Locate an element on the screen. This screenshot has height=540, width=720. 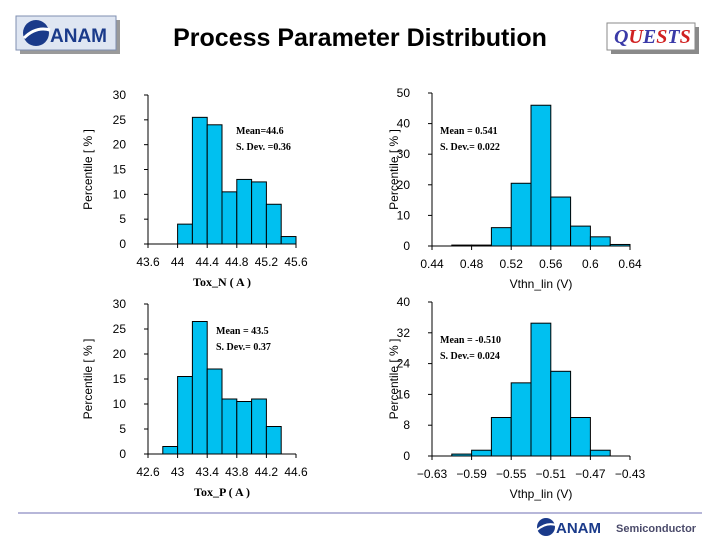
x-axis-label: Tox_P ( A ) is located at coordinates (222, 492).